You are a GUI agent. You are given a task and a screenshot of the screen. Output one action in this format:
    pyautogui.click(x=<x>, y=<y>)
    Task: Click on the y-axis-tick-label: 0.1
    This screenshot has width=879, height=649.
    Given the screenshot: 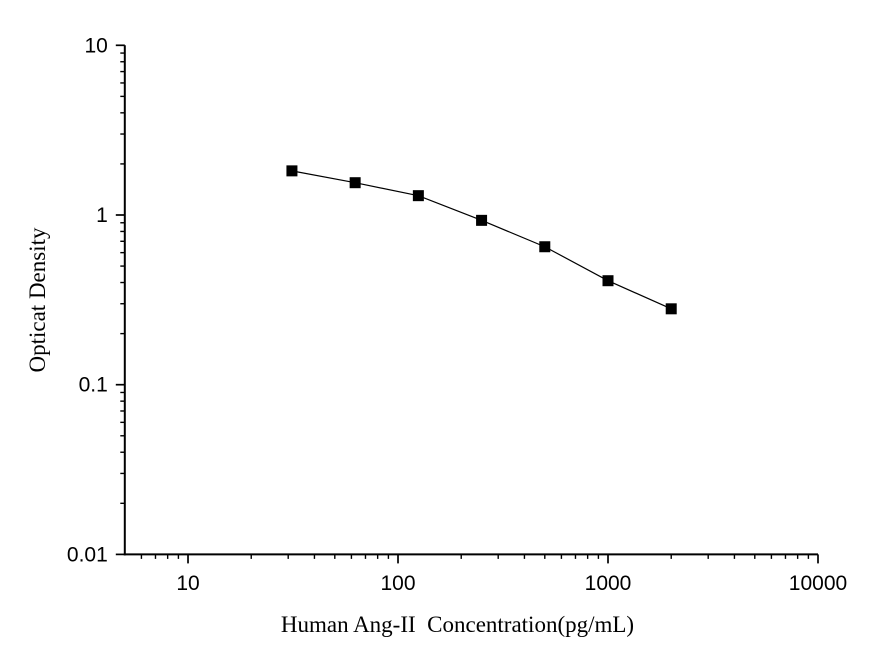 What is the action you would take?
    pyautogui.click(x=93, y=385)
    